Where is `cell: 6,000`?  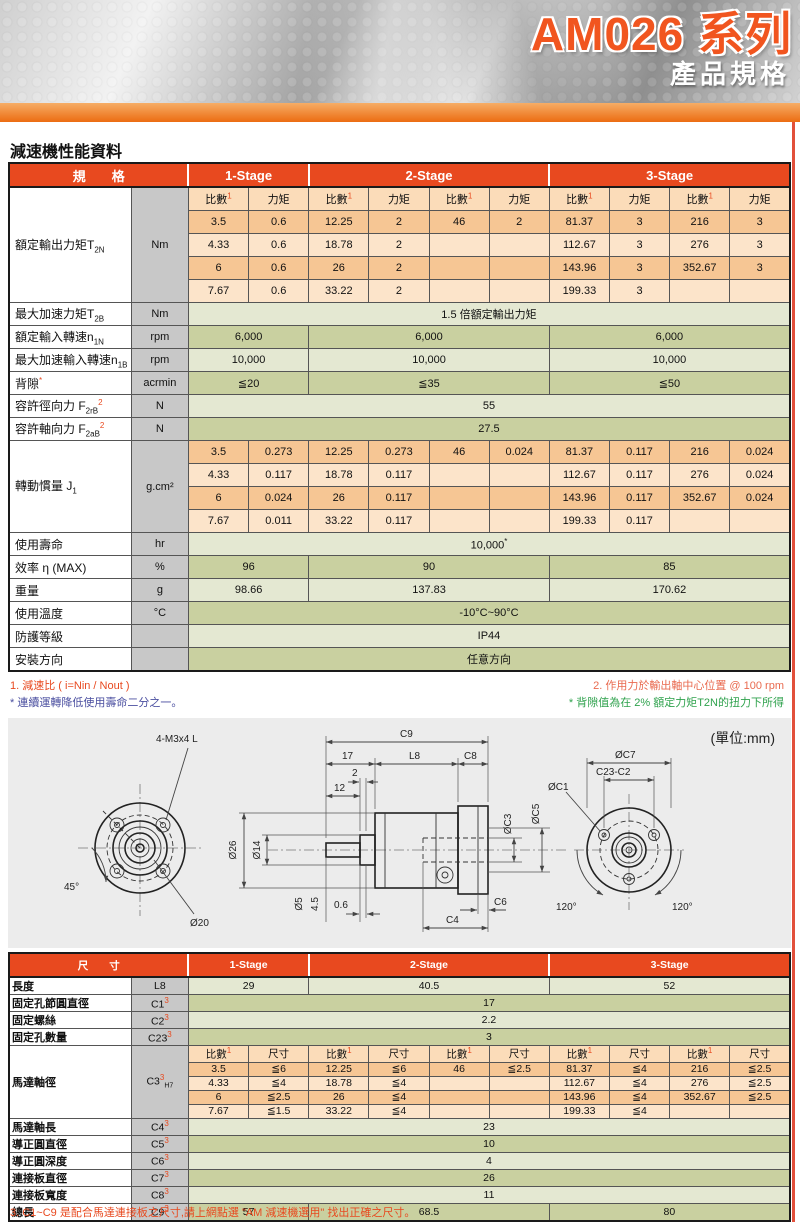
cell: 6,000 is located at coordinates (669, 337).